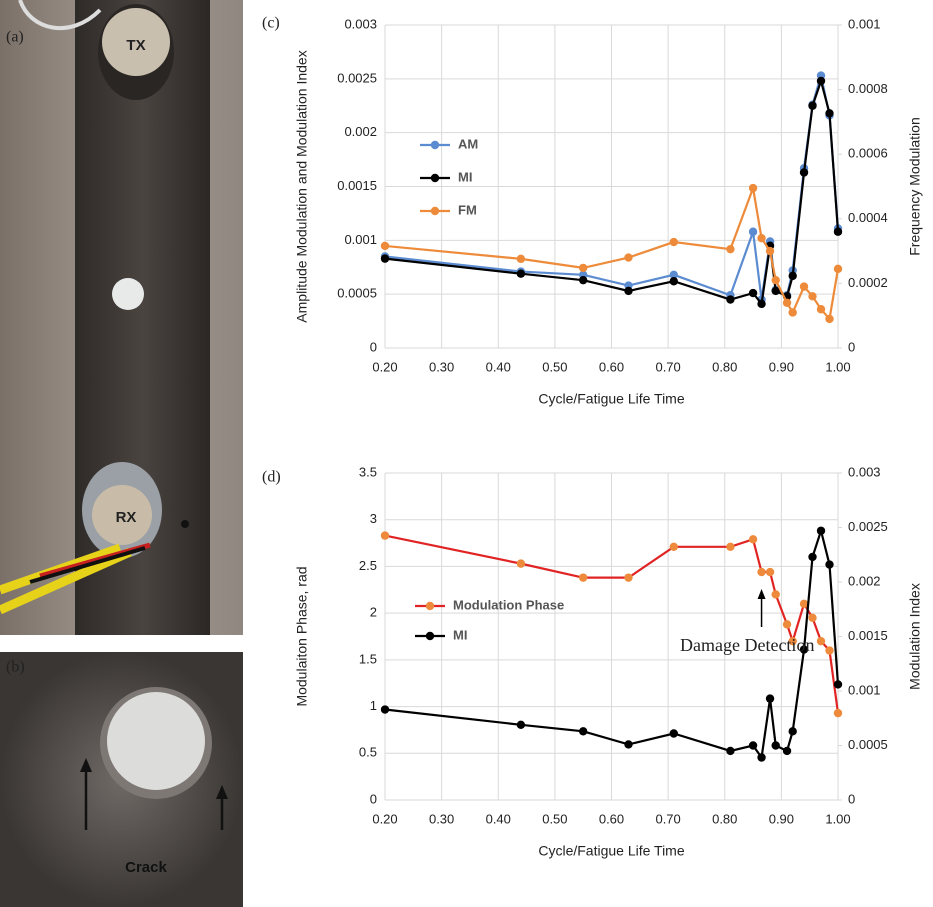 Image resolution: width=933 pixels, height=907 pixels. What do you see at coordinates (126, 517) in the screenshot?
I see `sensor-label: RX` at bounding box center [126, 517].